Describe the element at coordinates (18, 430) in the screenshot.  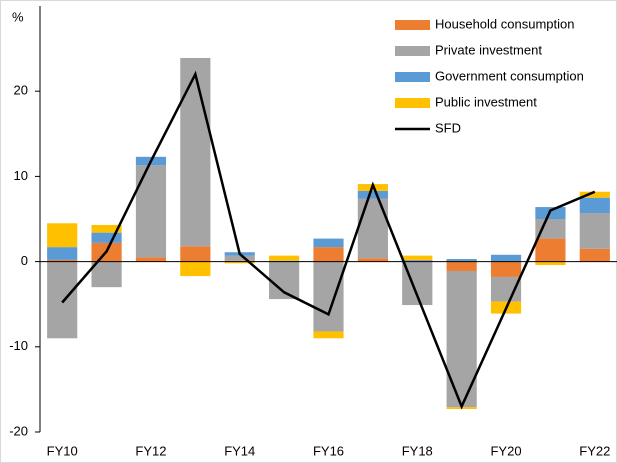
I see `y-tick-label: -20` at that location.